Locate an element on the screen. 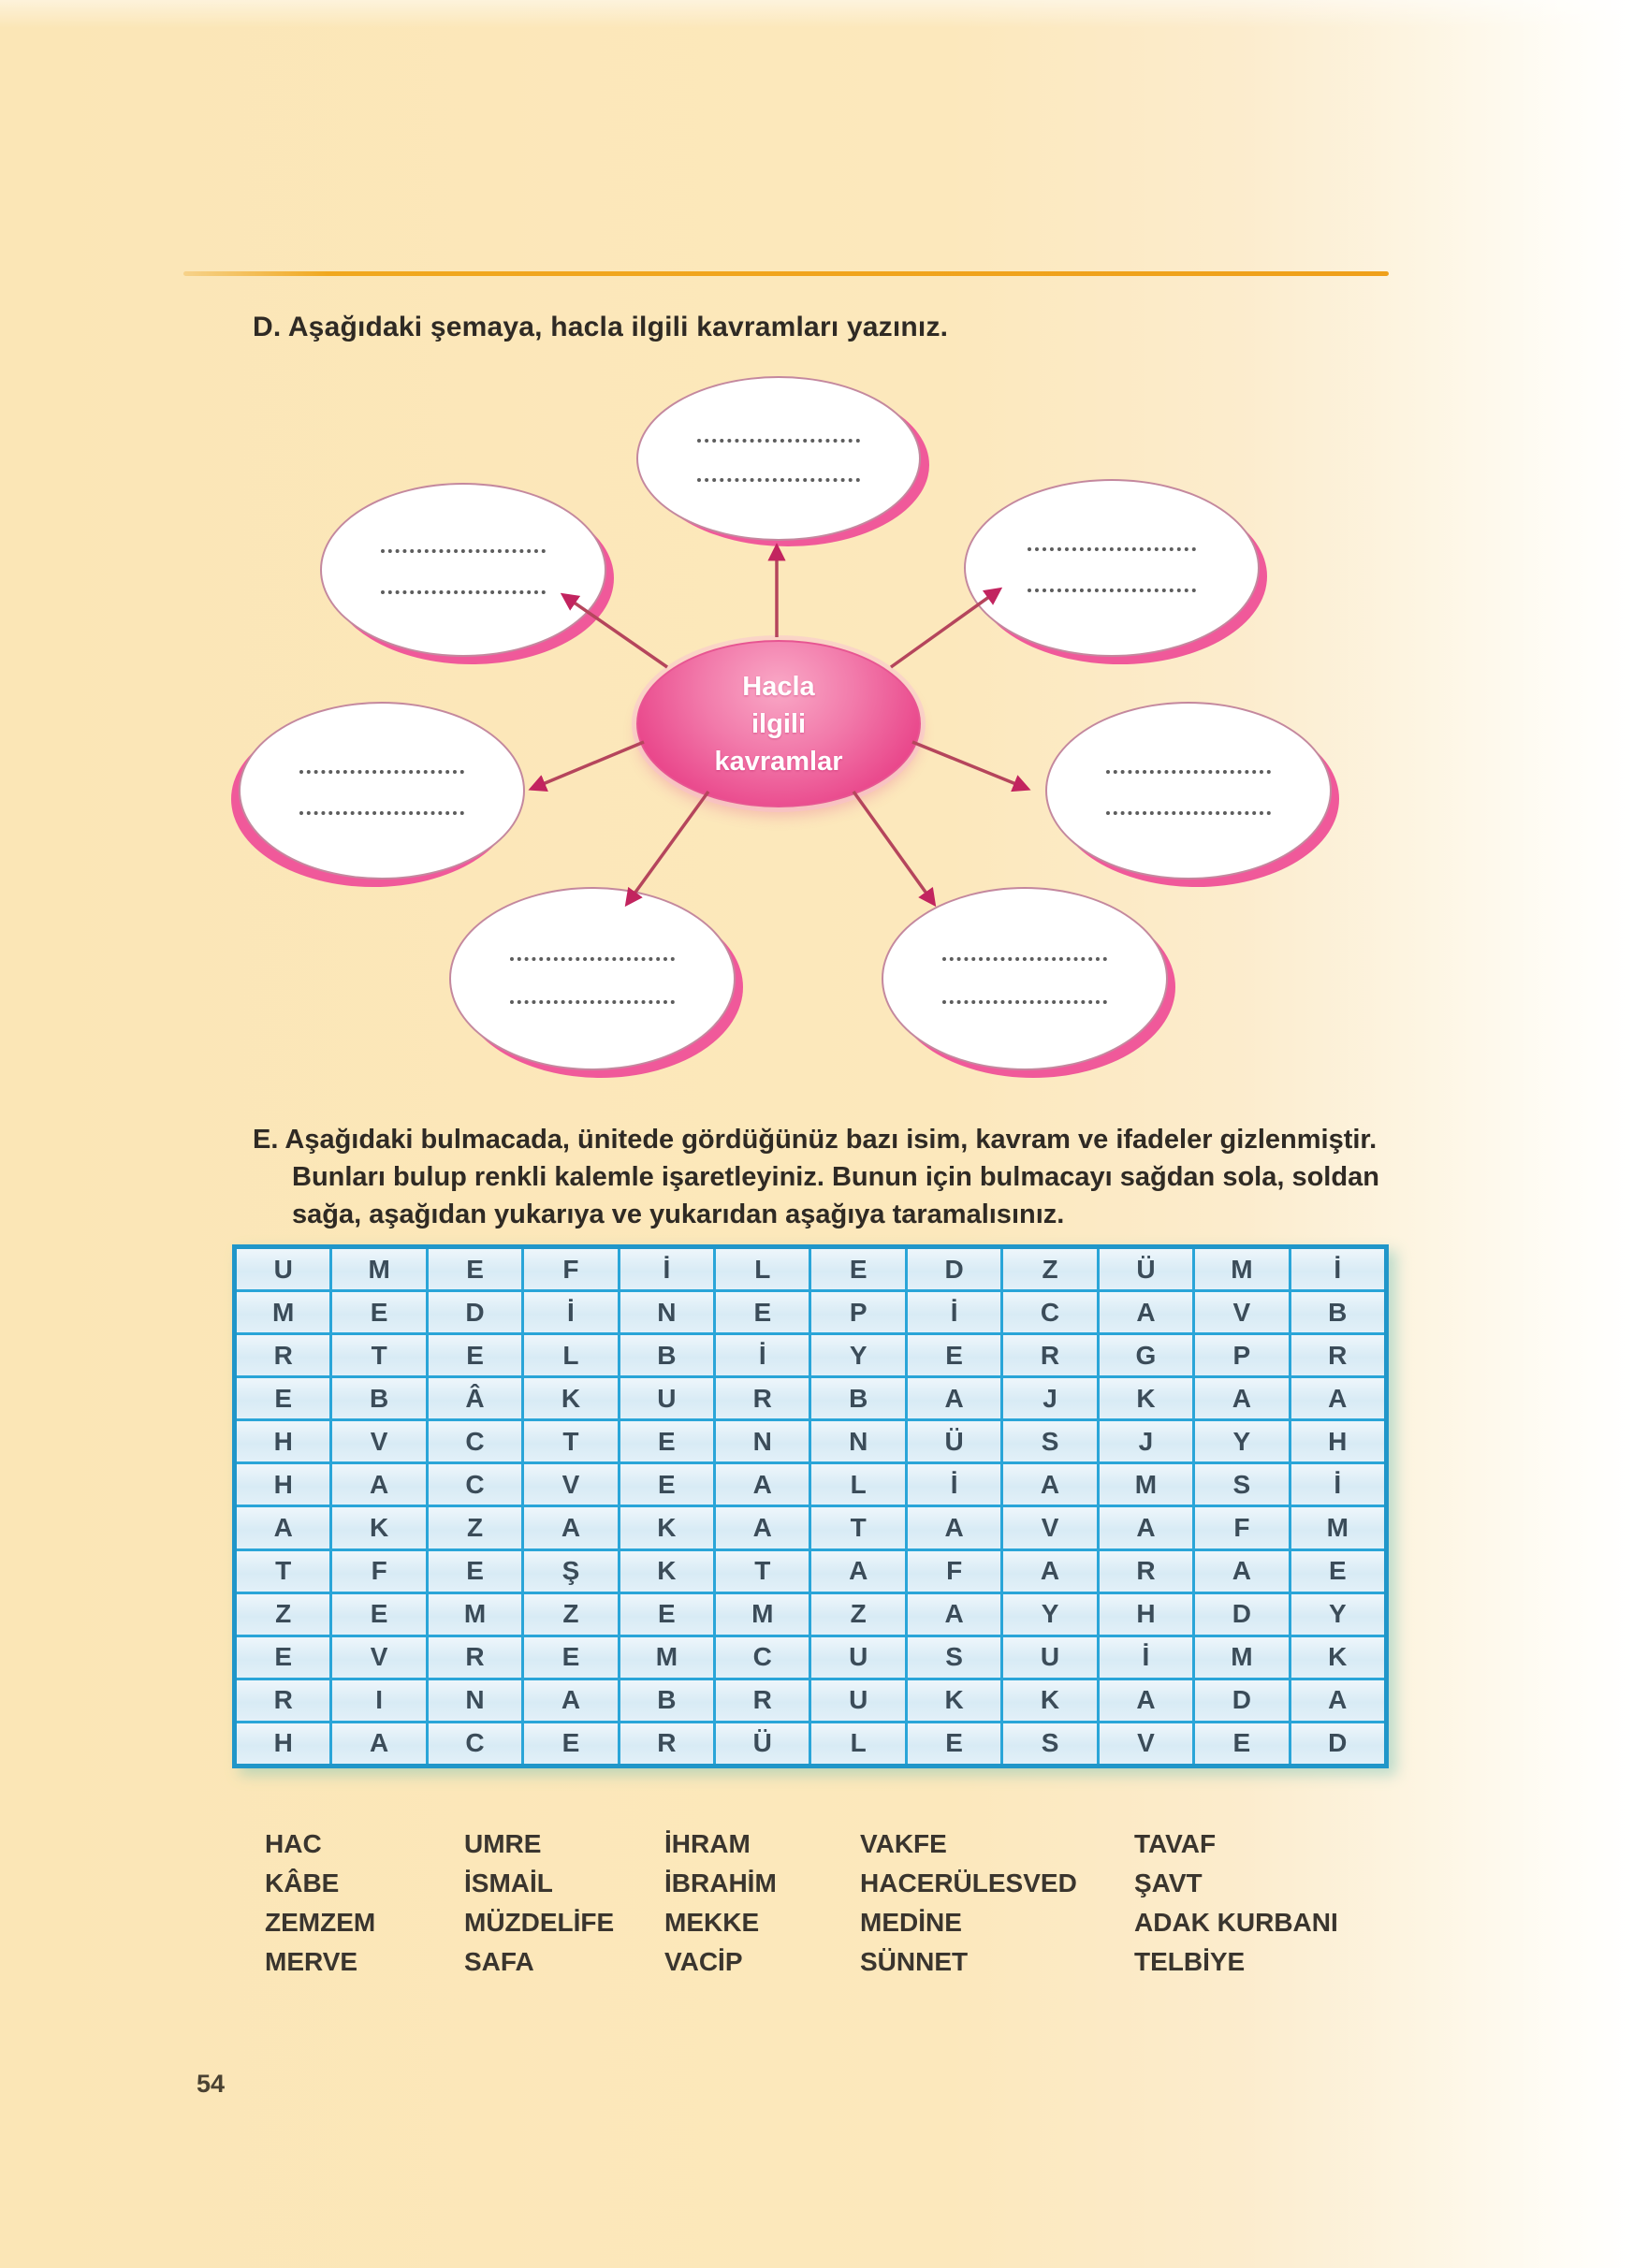 This screenshot has width=1633, height=2268. grid-cell-r10-c9: U is located at coordinates (1050, 1657).